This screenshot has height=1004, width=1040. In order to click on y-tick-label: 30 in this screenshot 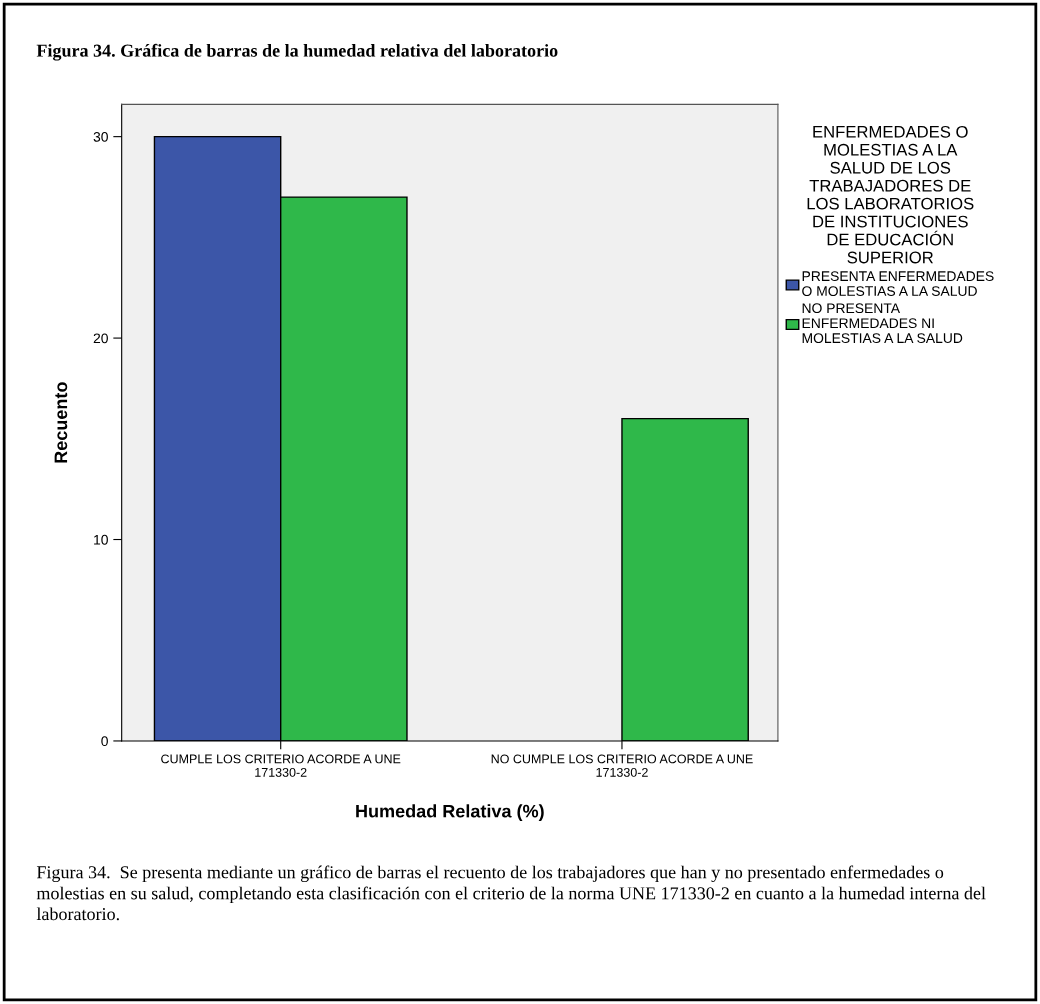, I will do `click(100, 136)`.